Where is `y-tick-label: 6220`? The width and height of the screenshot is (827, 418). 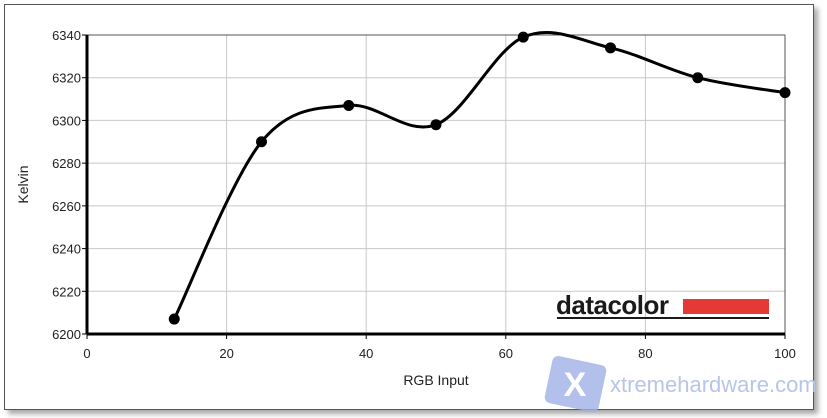
y-tick-label: 6220 is located at coordinates (66, 291).